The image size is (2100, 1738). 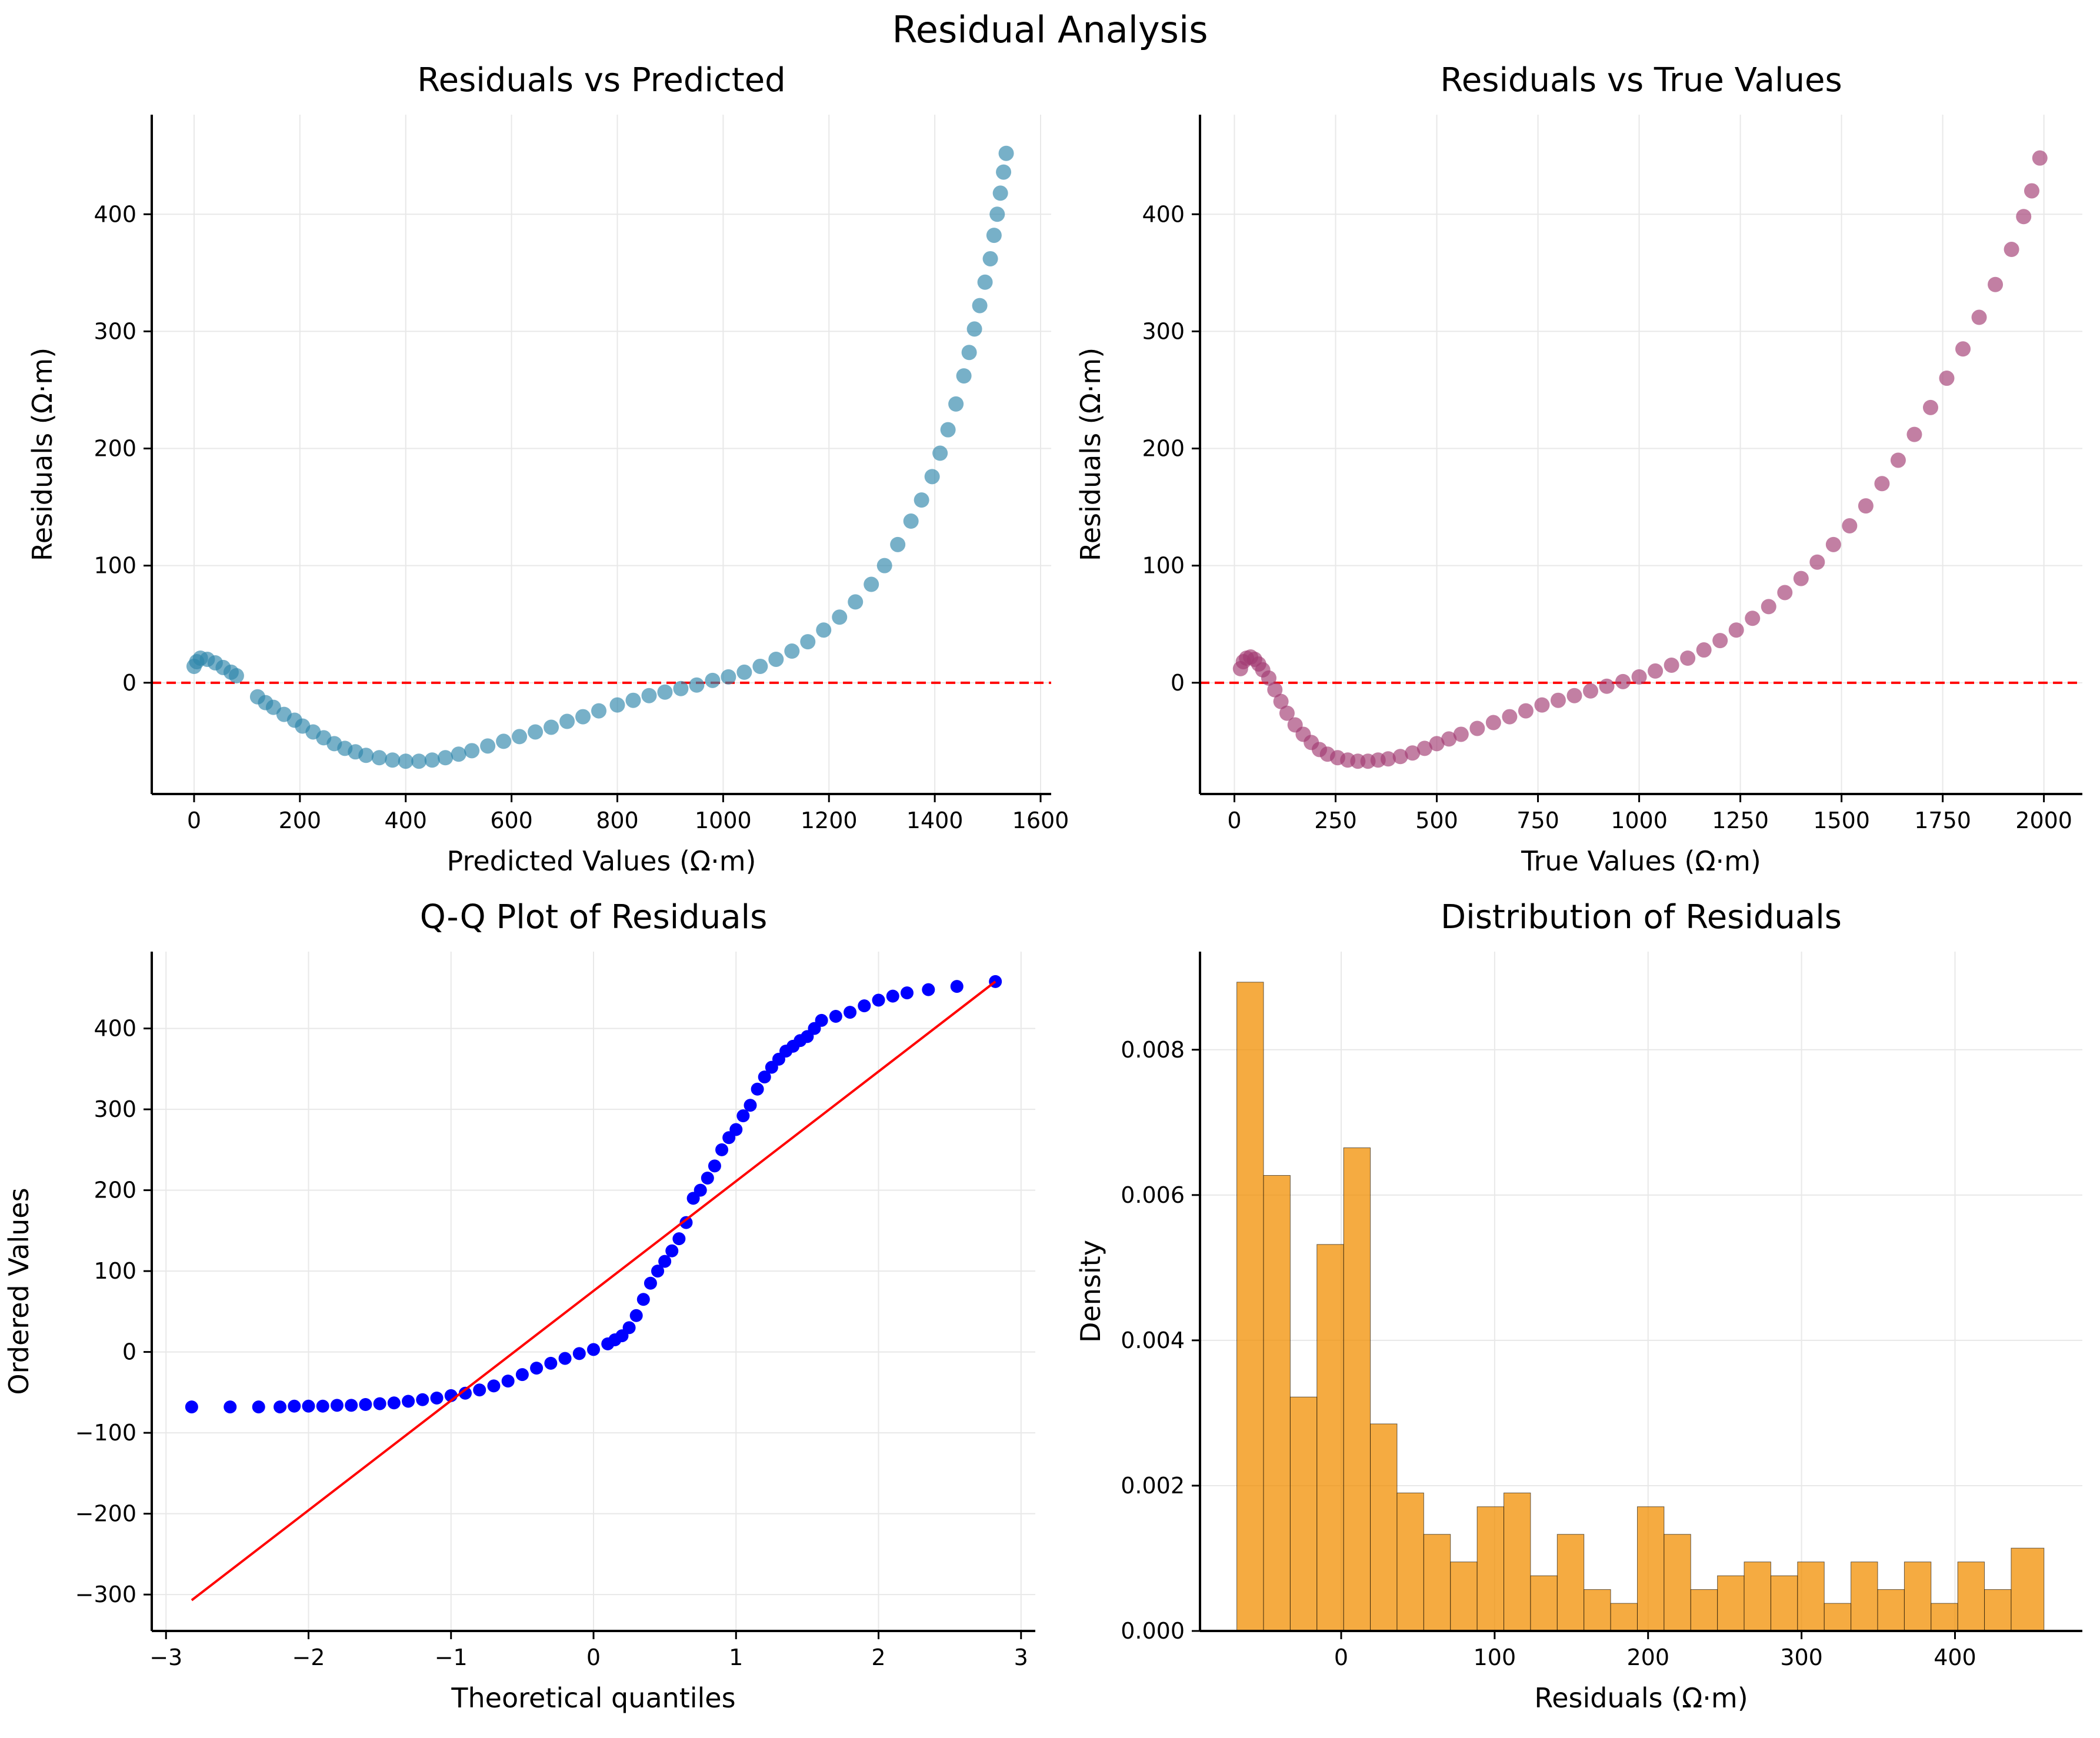 What do you see at coordinates (878, 1657) in the screenshot?
I see `x-tick-label: 2` at bounding box center [878, 1657].